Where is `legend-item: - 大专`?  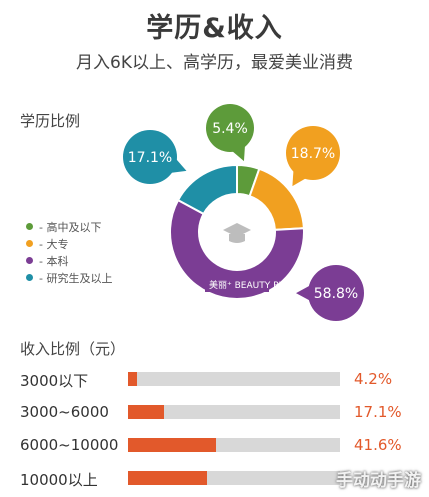
legend-item: - 大专 is located at coordinates (69, 243).